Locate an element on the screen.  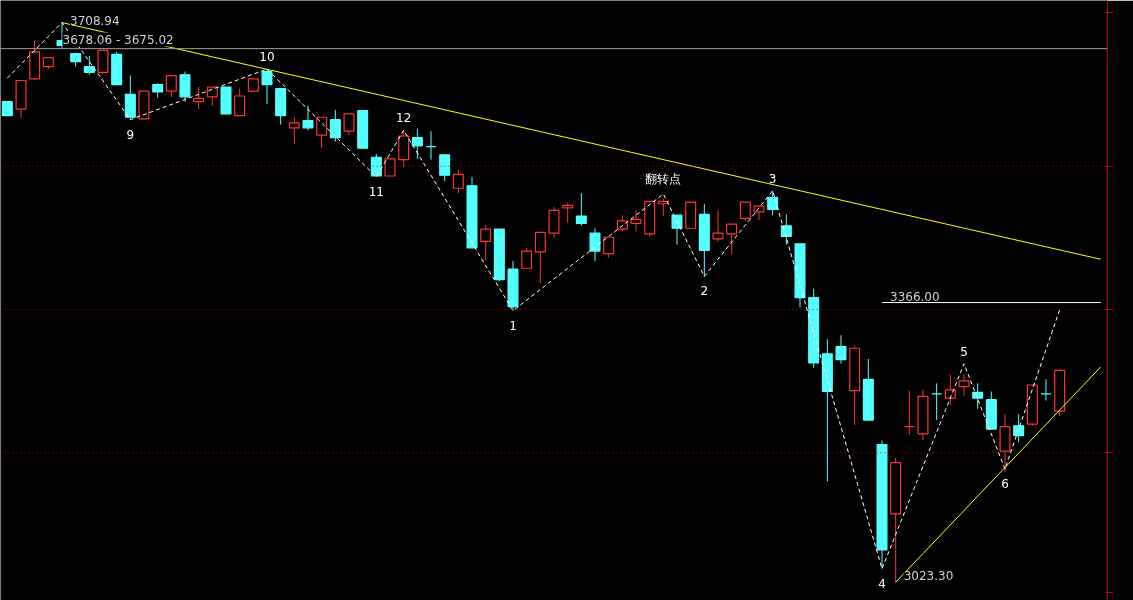
data-label: 3708.94 is located at coordinates (95, 21).